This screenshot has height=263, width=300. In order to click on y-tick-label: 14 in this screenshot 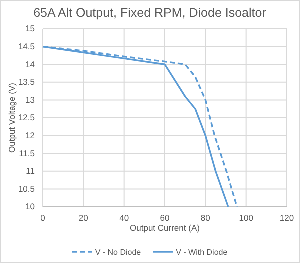, I will do `click(31, 64)`.